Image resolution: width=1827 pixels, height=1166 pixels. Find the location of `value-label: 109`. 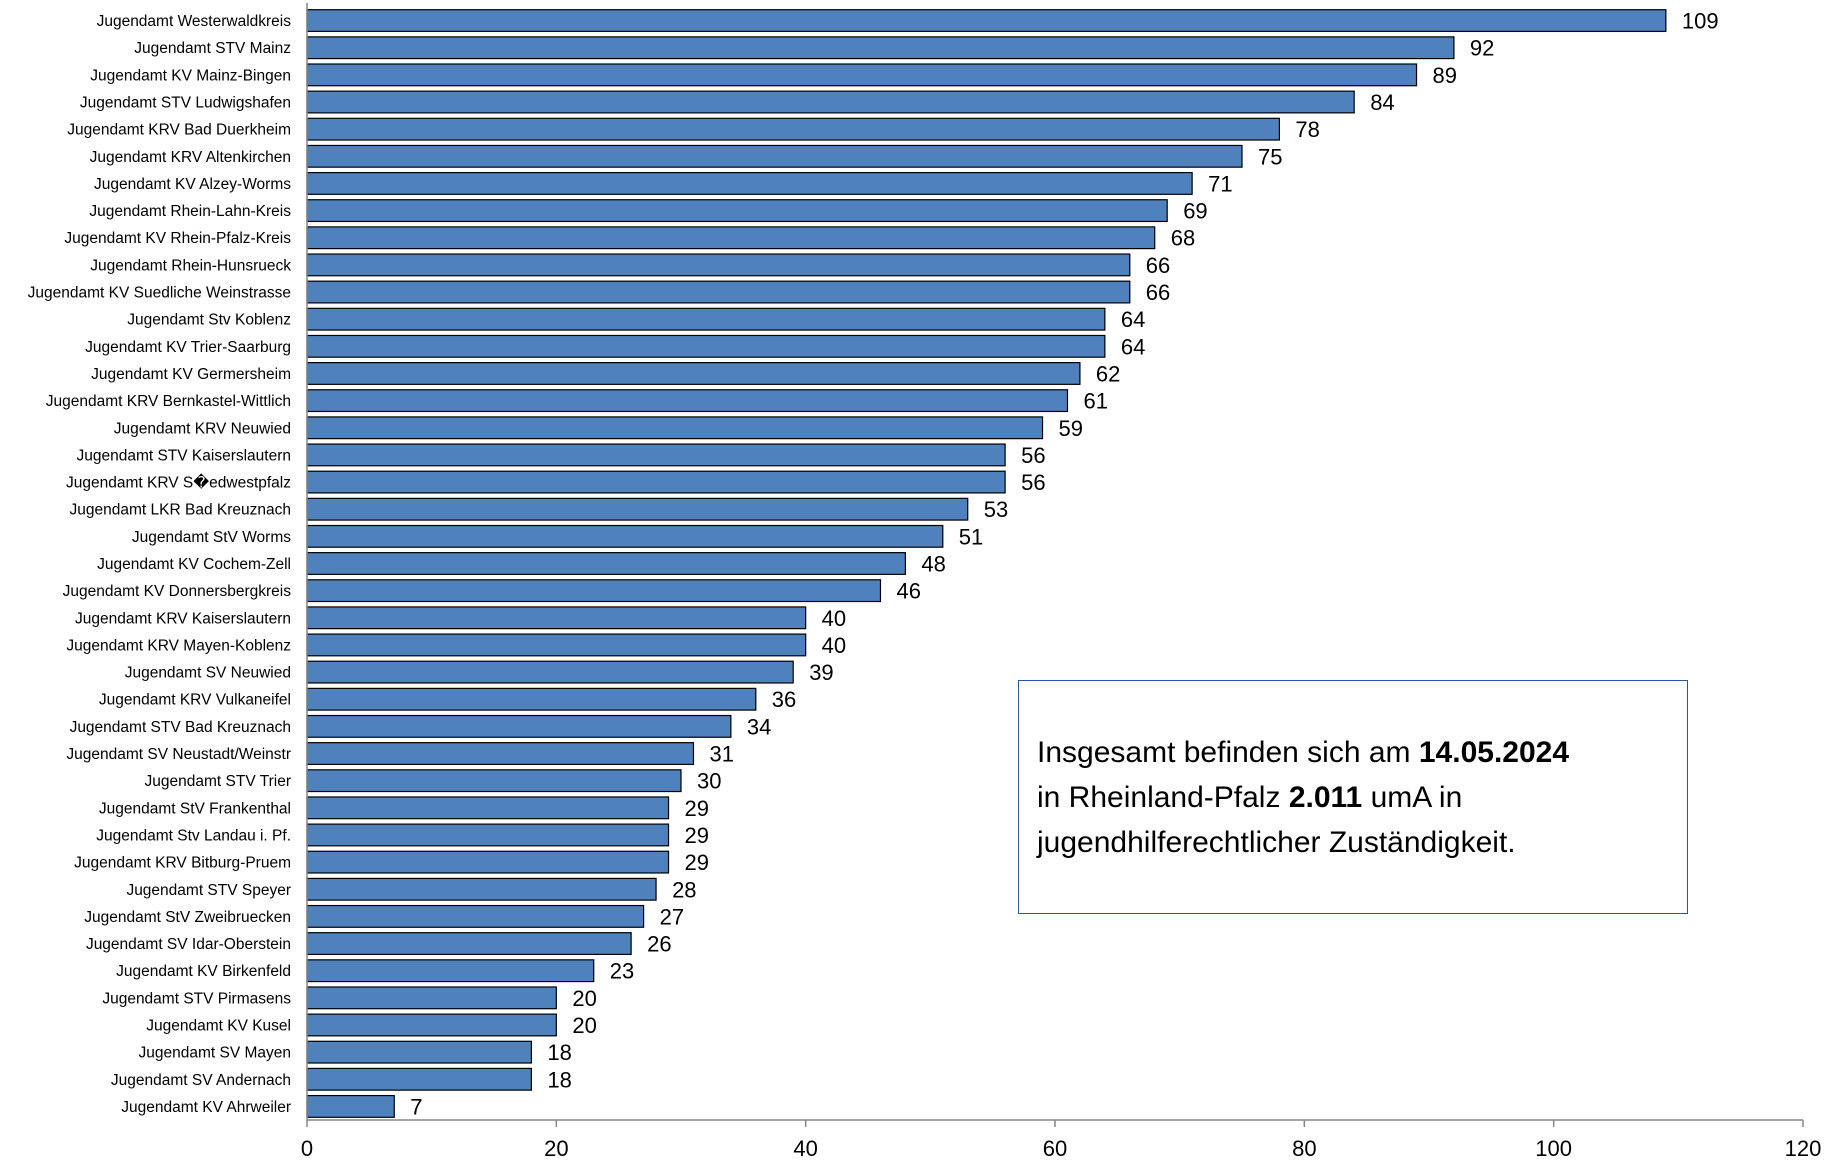

value-label: 109 is located at coordinates (1700, 21).